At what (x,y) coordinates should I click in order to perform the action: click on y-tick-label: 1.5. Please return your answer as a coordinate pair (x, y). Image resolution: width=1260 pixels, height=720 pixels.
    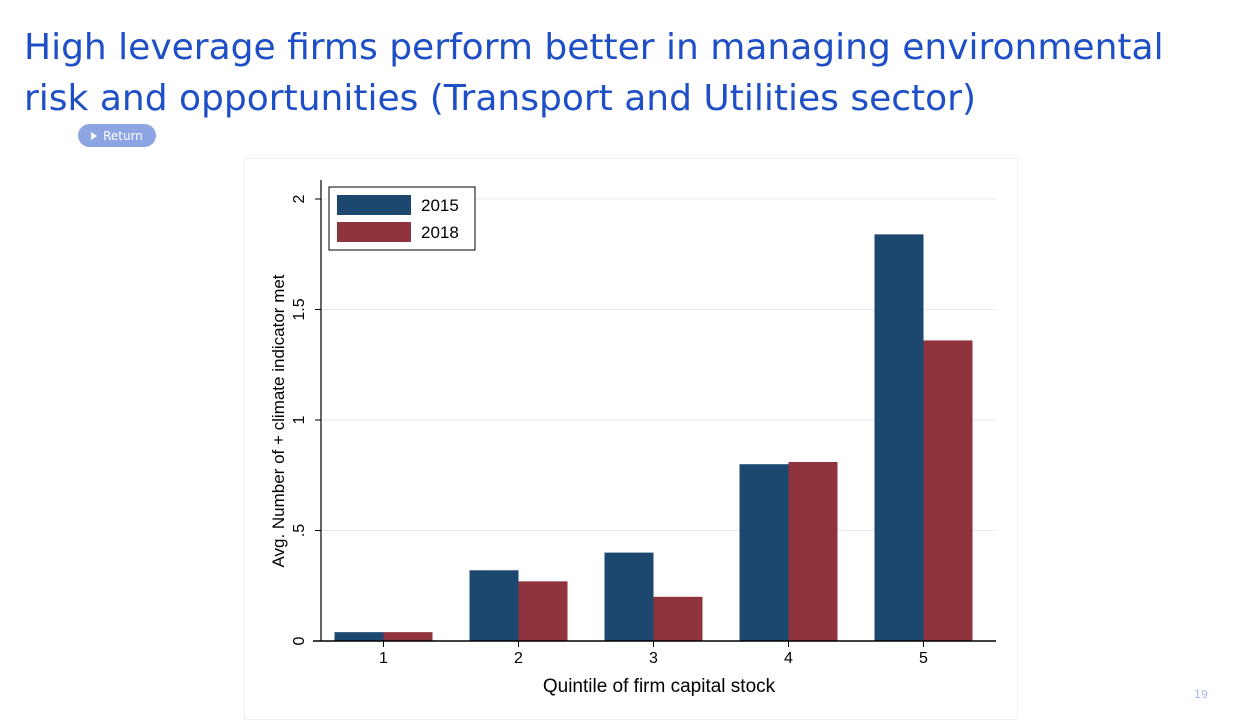
    Looking at the image, I should click on (299, 309).